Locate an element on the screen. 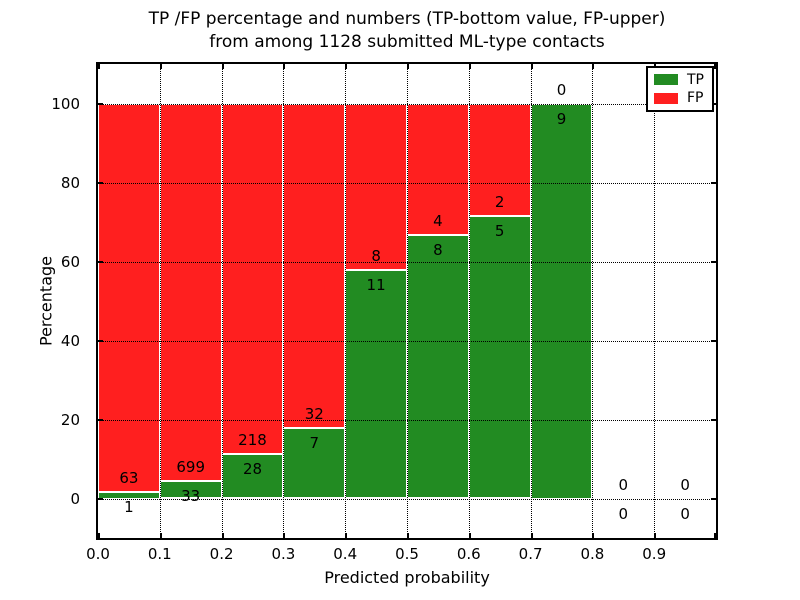  fp-count-label: 699 is located at coordinates (191, 466).